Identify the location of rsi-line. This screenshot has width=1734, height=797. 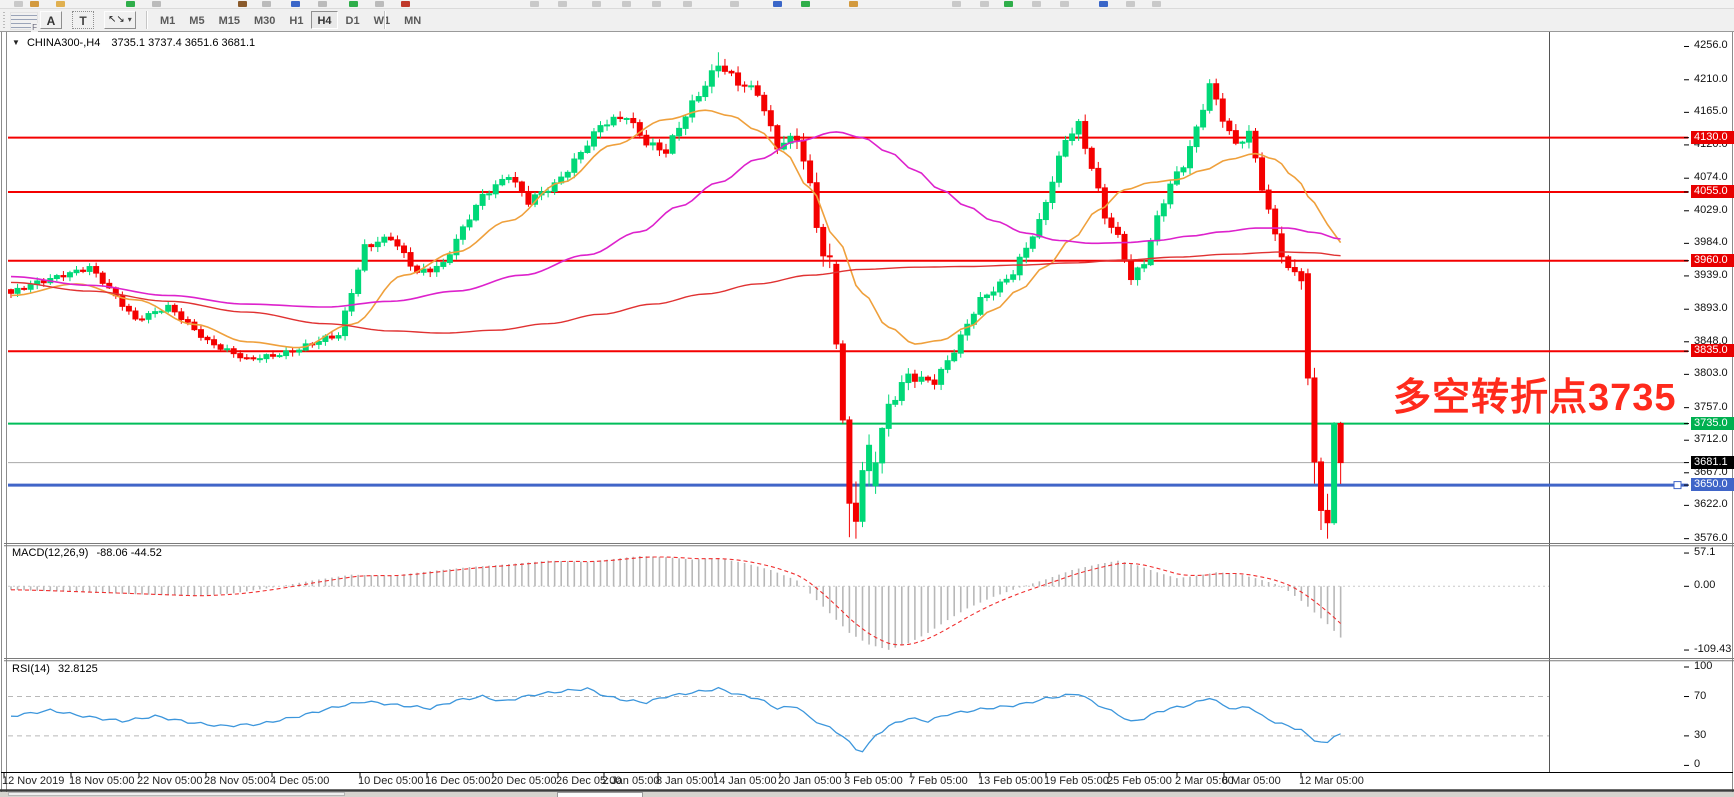
(675, 719).